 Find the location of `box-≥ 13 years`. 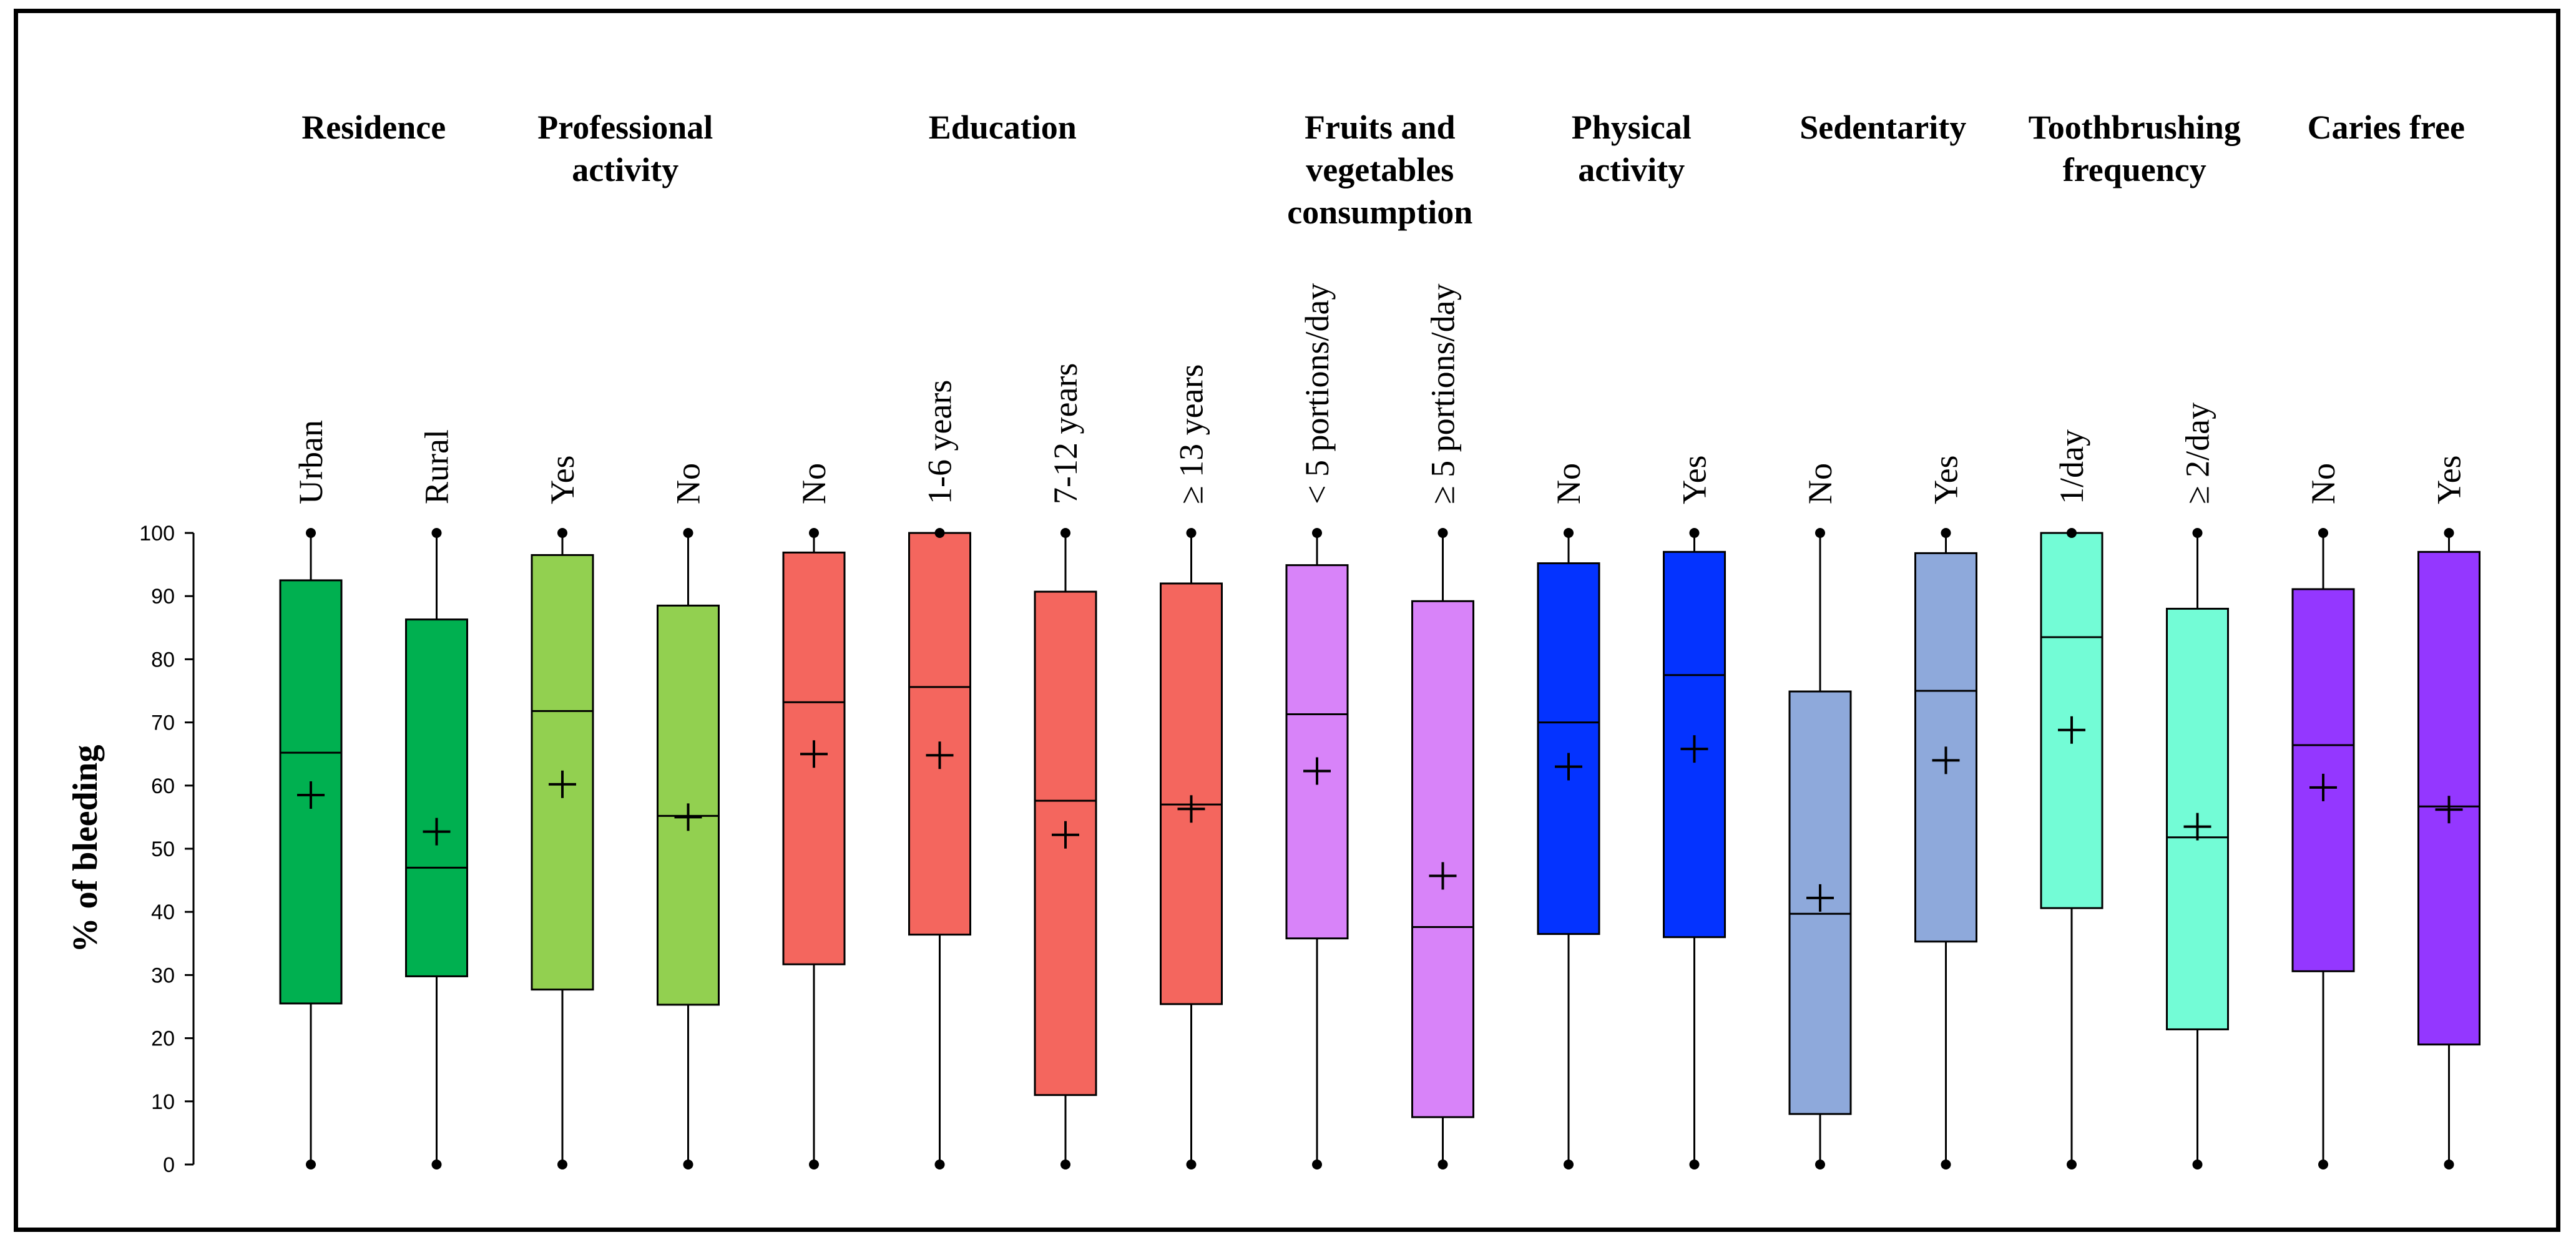

box-≥ 13 years is located at coordinates (1191, 848).